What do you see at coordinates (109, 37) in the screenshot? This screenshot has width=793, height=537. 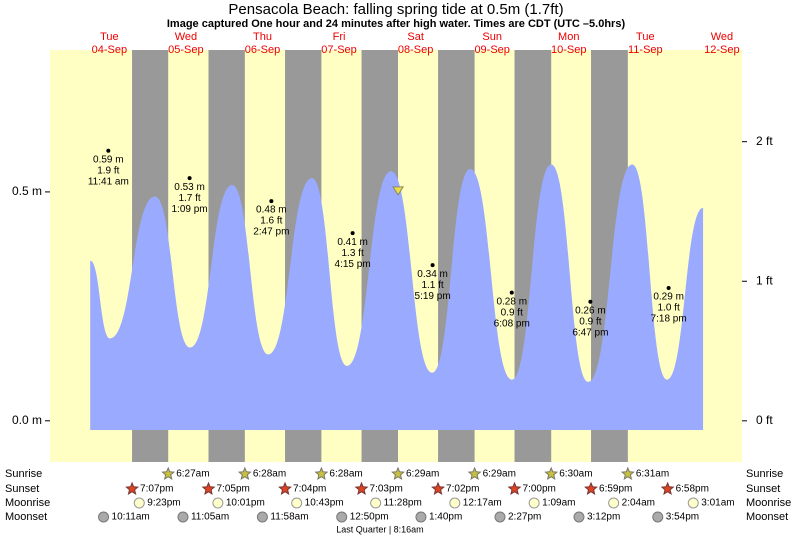 I see `day-weekday: Tue` at bounding box center [109, 37].